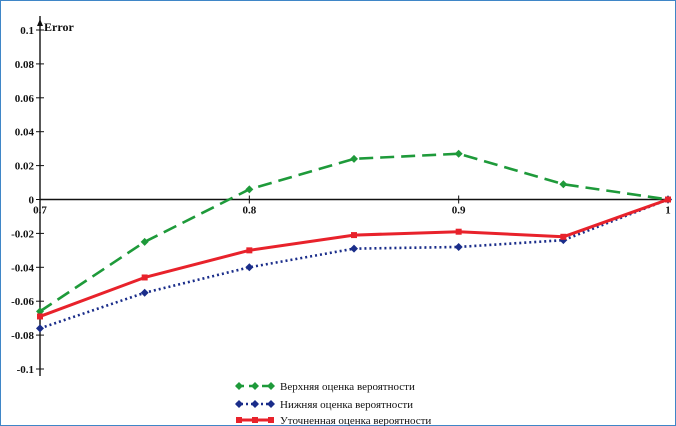 This screenshot has width=676, height=426. What do you see at coordinates (668, 211) in the screenshot?
I see `x-tick-label: 1` at bounding box center [668, 211].